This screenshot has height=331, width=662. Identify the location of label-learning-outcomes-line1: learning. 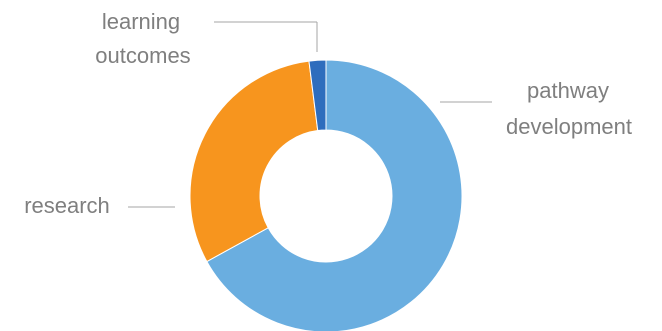
(141, 21).